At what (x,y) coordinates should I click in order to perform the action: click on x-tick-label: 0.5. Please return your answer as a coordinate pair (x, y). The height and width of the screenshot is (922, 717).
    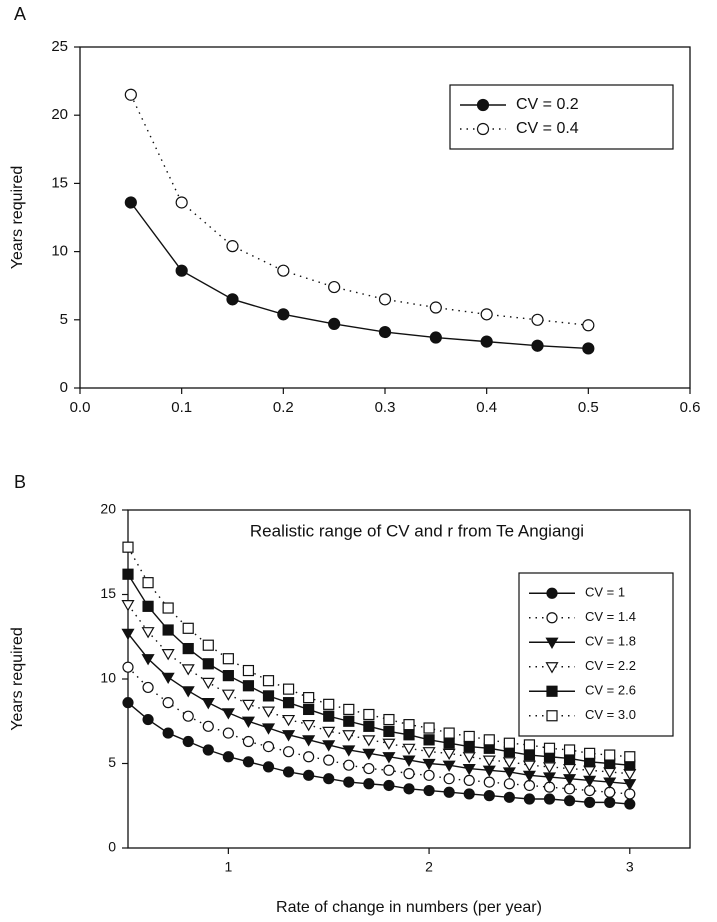
    Looking at the image, I should click on (588, 407).